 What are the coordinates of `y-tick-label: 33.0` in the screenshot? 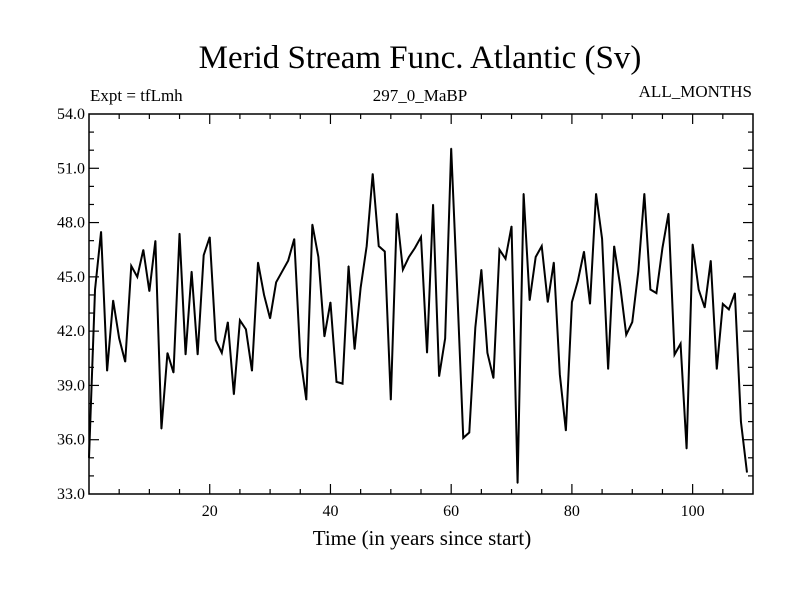 It's located at (71, 494).